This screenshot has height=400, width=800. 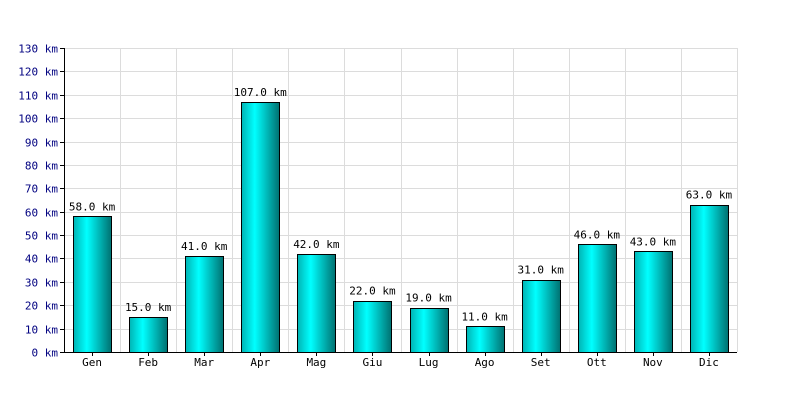 I want to click on data-label-dic: 63.0 km, so click(x=709, y=195).